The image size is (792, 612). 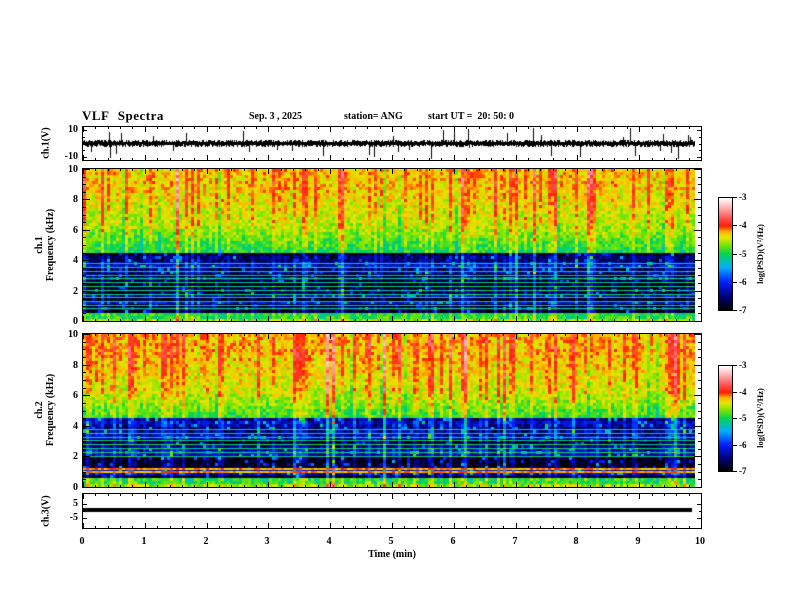 I want to click on colorbar-ch2-label: log(PSD)(V²/Hz), so click(x=760, y=418).